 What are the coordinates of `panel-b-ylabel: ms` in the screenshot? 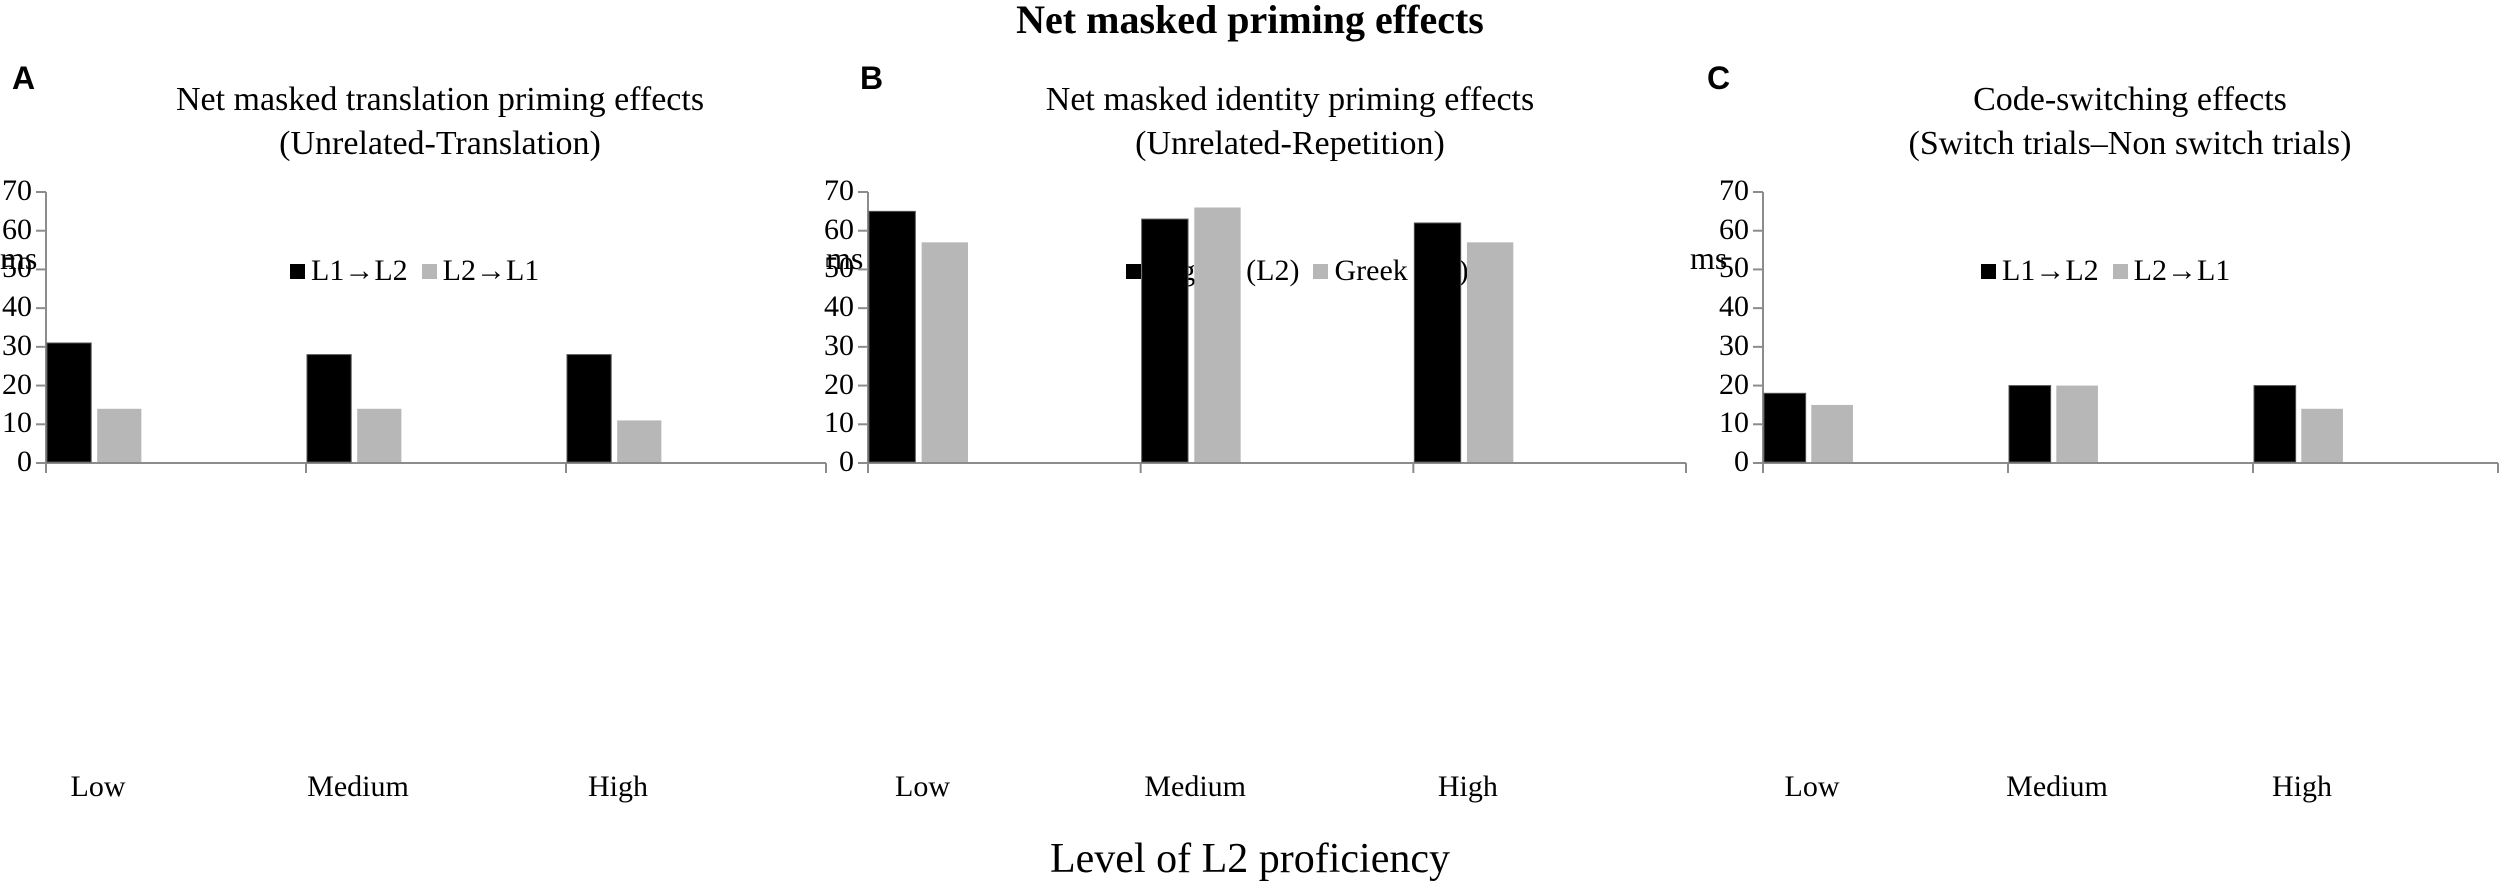 It's located at (845, 258).